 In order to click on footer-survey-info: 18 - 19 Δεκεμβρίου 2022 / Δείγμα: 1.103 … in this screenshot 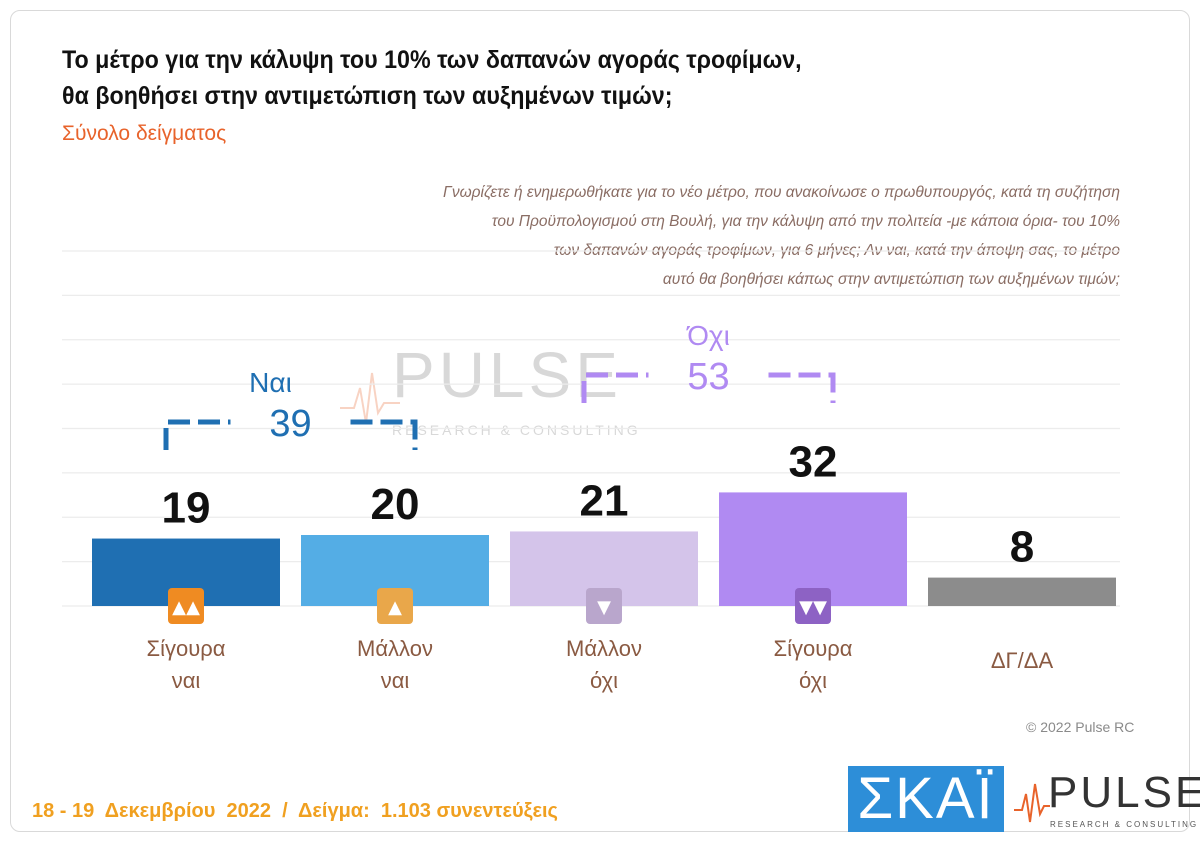, I will do `click(295, 811)`.